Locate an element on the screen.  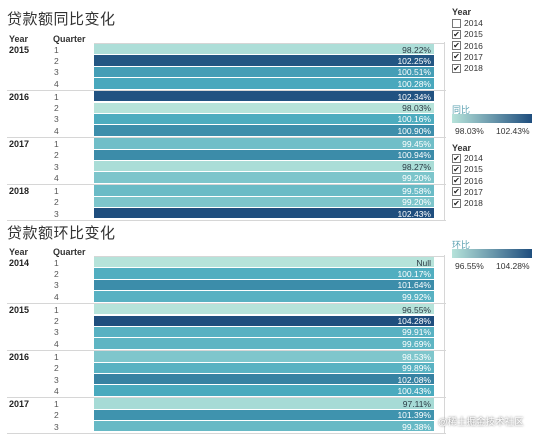
filter1-option-2018: ✔ 2018 is located at coordinates (467, 68).